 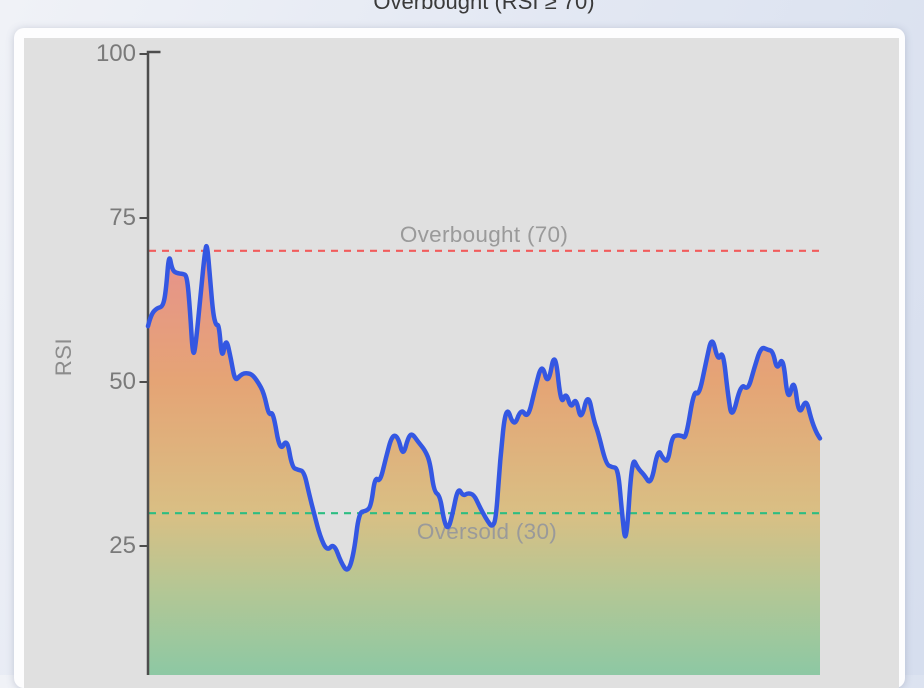 I want to click on y-tick-label: 100, so click(x=115, y=53).